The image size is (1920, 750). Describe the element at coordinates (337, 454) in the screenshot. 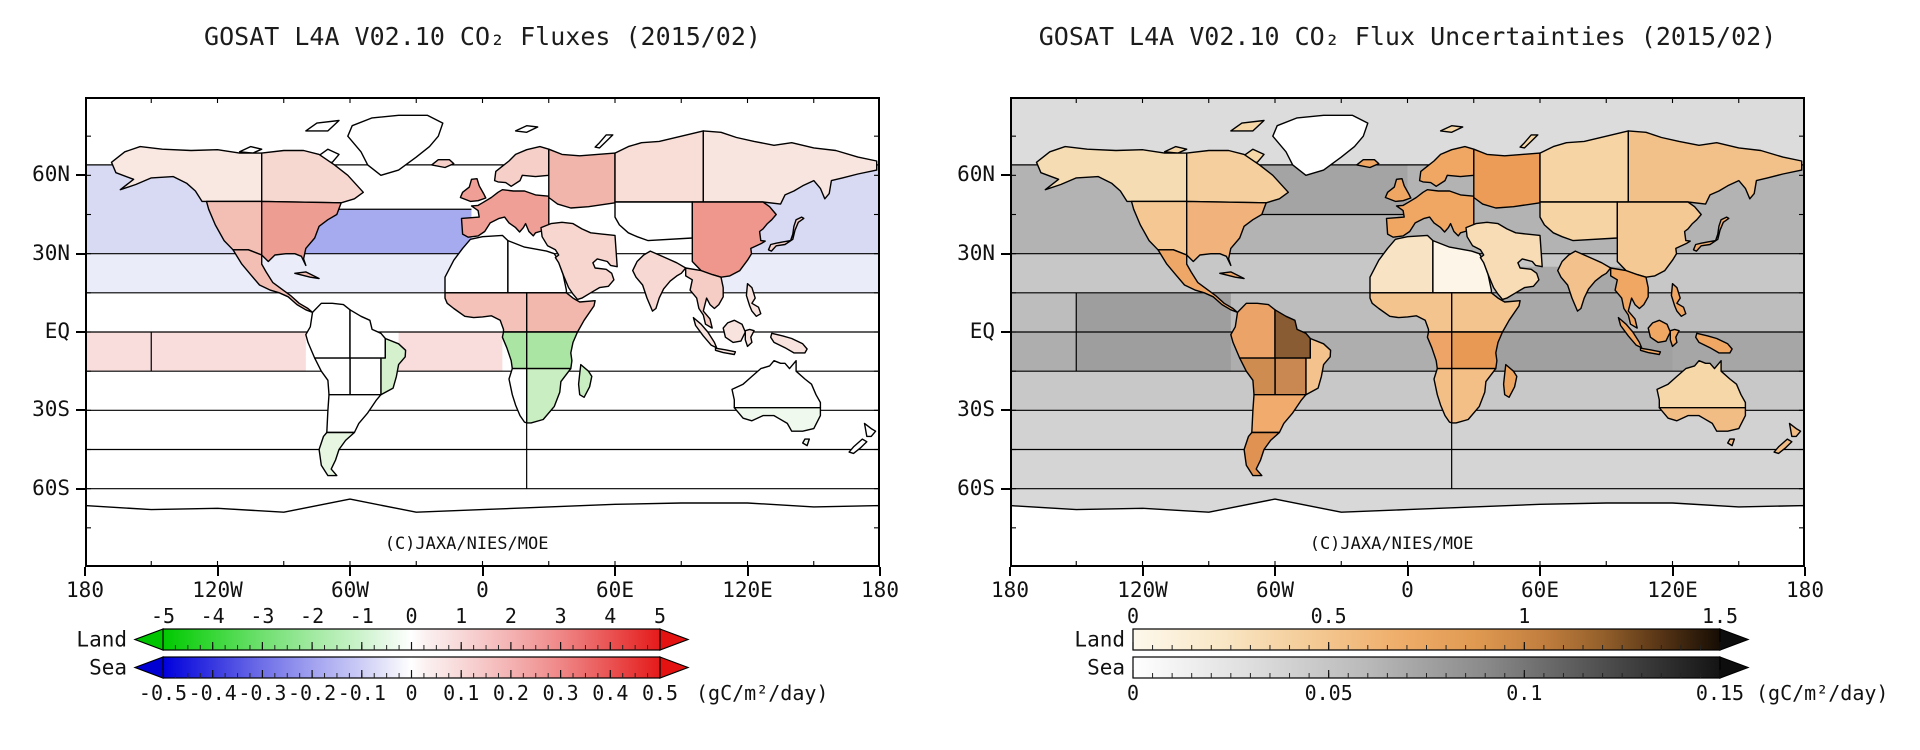

I see `region-south-america-argentina` at that location.